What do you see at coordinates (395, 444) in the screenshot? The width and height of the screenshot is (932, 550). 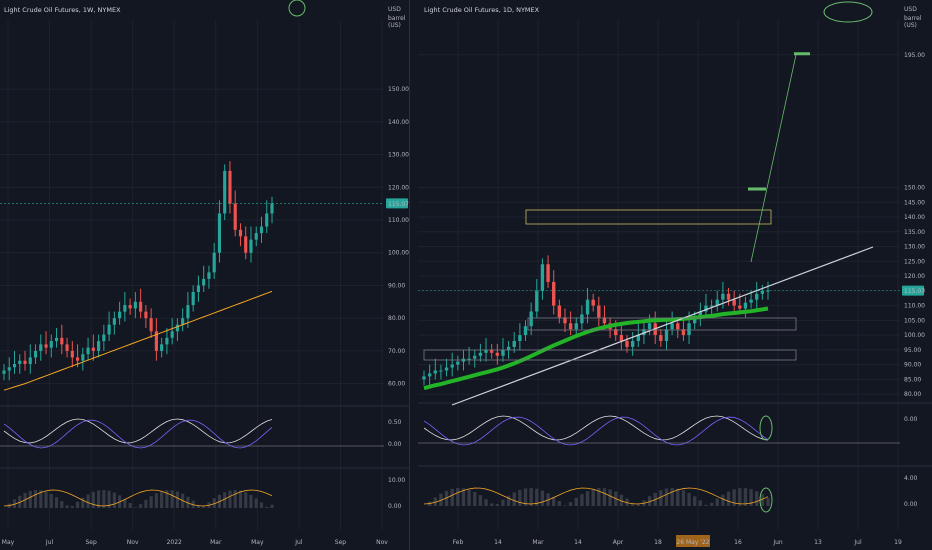 I see `oscillator-tick-label: 0.00` at bounding box center [395, 444].